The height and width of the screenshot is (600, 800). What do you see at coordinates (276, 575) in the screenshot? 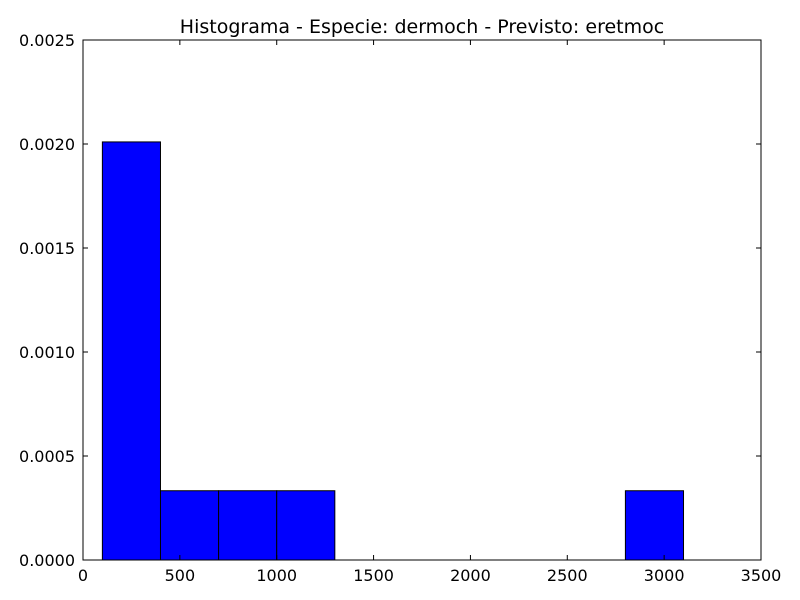
I see `x-tick-label-2: 1000` at bounding box center [276, 575].